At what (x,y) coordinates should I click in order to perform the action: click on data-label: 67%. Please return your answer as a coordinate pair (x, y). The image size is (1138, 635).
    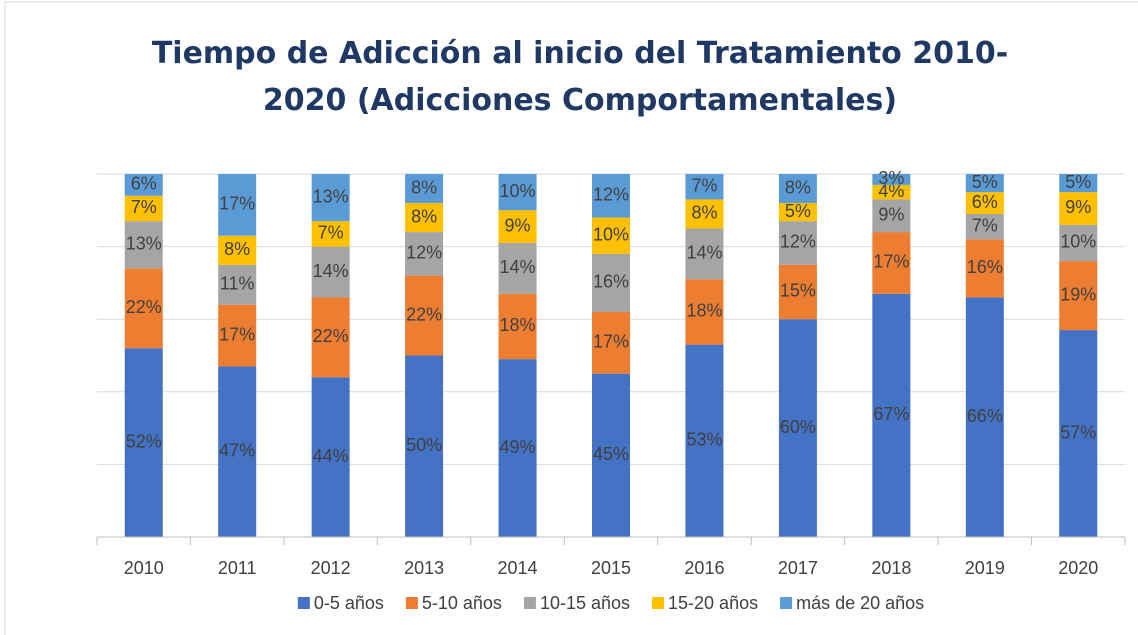
    Looking at the image, I should click on (891, 414).